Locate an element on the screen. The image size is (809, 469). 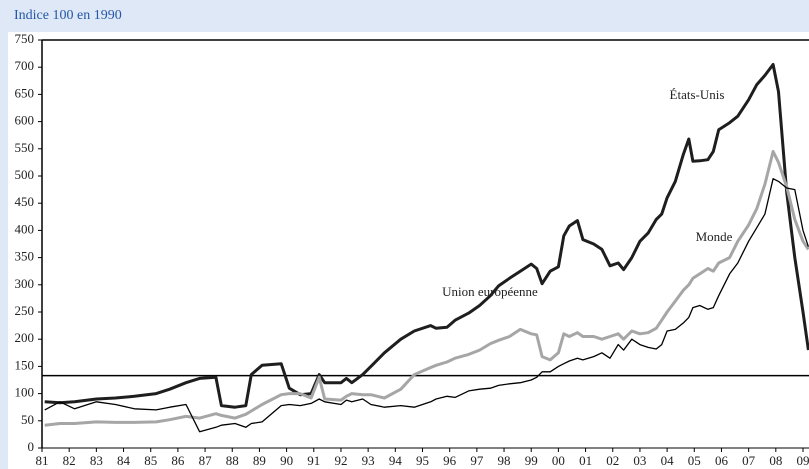
y-tick-label: 650 is located at coordinates (25, 92).